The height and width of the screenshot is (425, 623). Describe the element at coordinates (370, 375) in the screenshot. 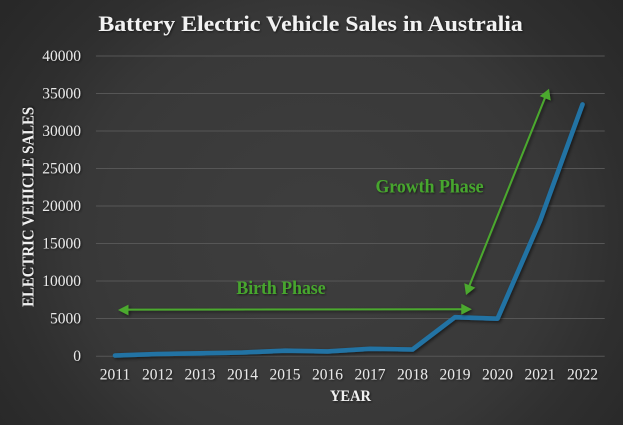

I see `svg-text: 2017` at that location.